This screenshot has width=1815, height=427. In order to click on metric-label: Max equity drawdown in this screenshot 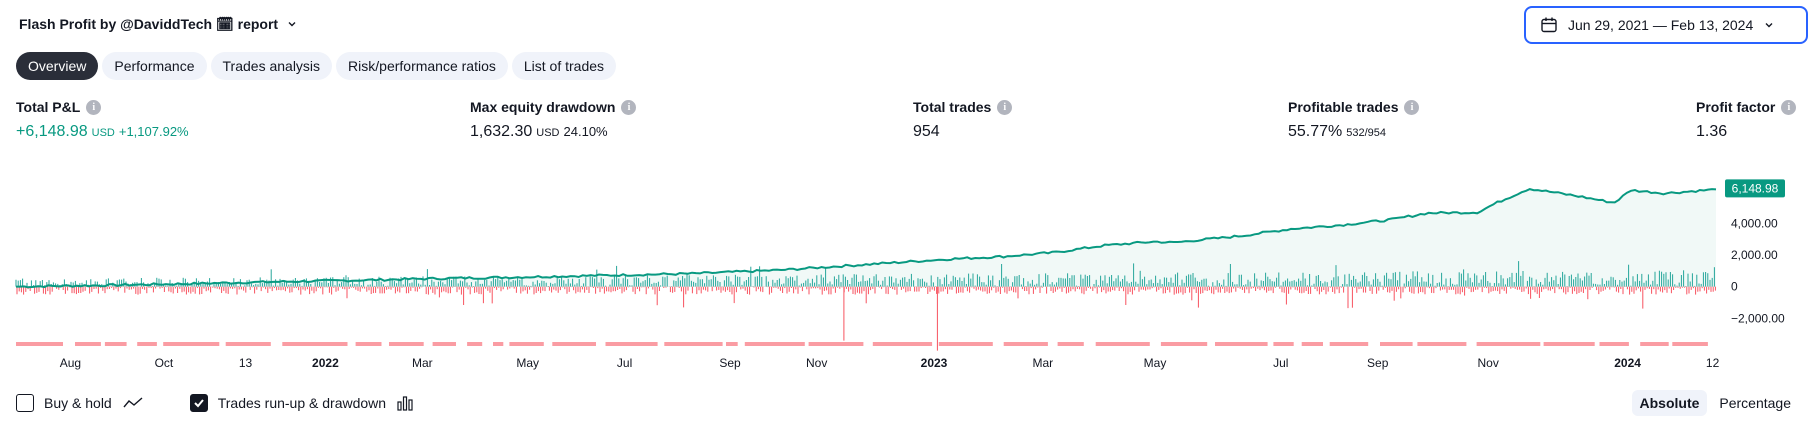, I will do `click(543, 107)`.